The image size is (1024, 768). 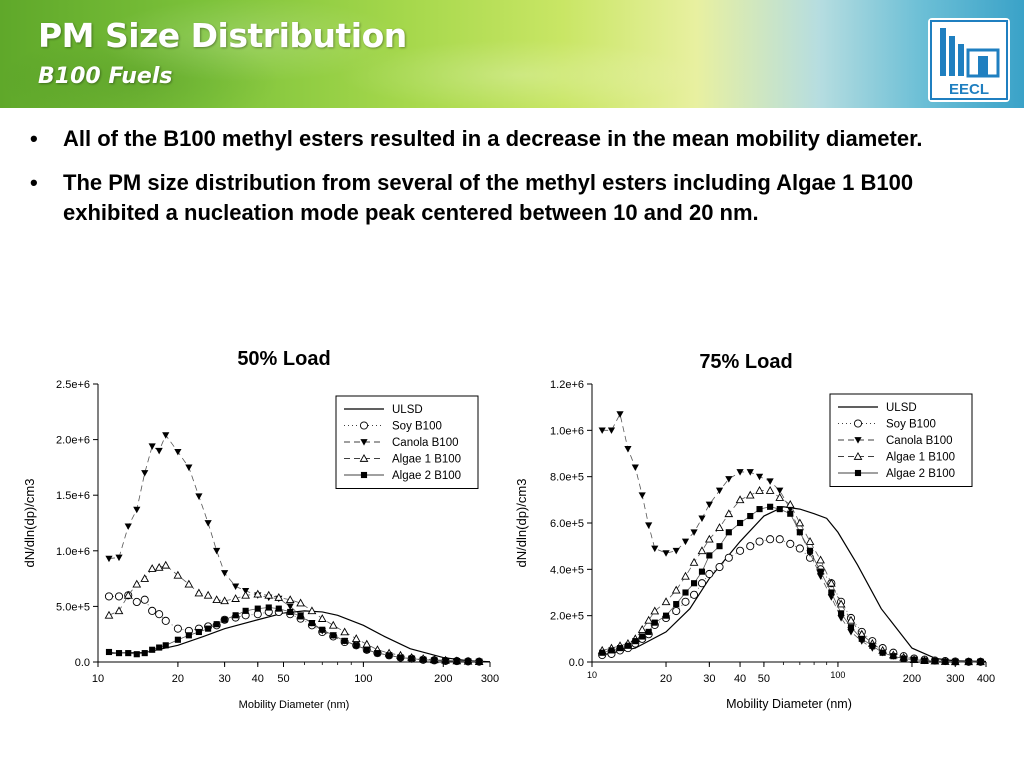 What do you see at coordinates (567, 385) in the screenshot?
I see `y-tick-label: 1.2e+6` at bounding box center [567, 385].